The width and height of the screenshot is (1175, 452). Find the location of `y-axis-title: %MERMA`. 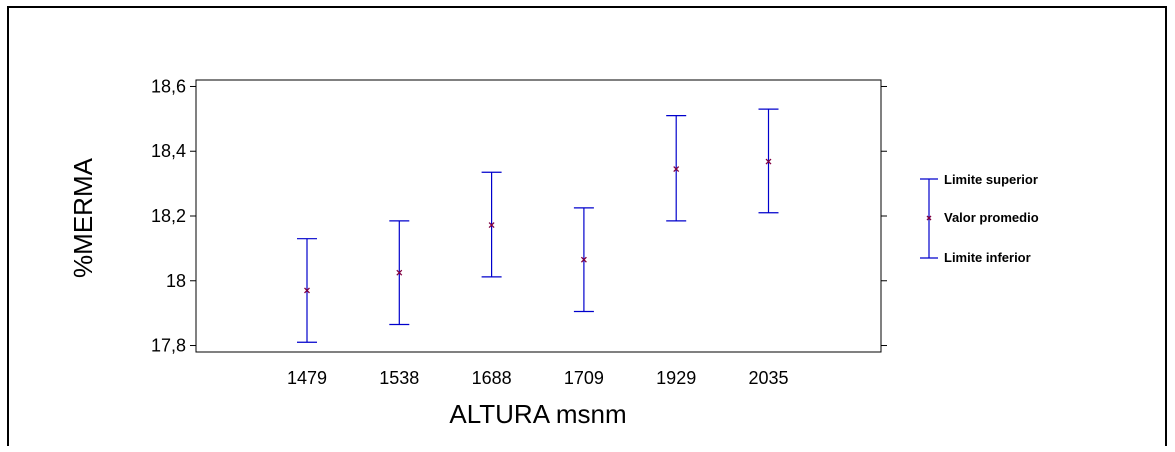

y-axis-title: %MERMA is located at coordinates (83, 217).